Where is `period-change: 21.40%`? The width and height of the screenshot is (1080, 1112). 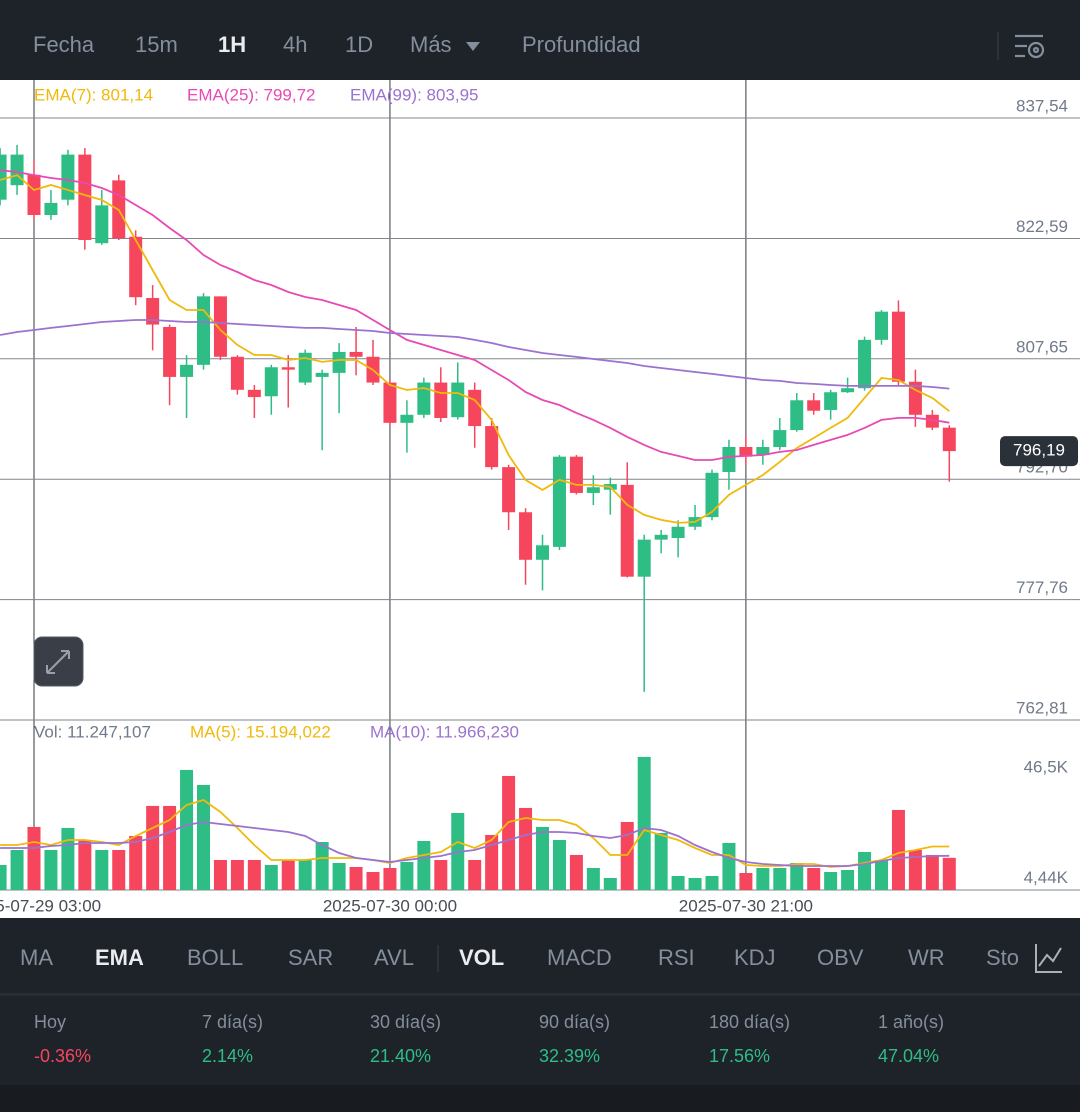 period-change: 21.40% is located at coordinates (400, 1056).